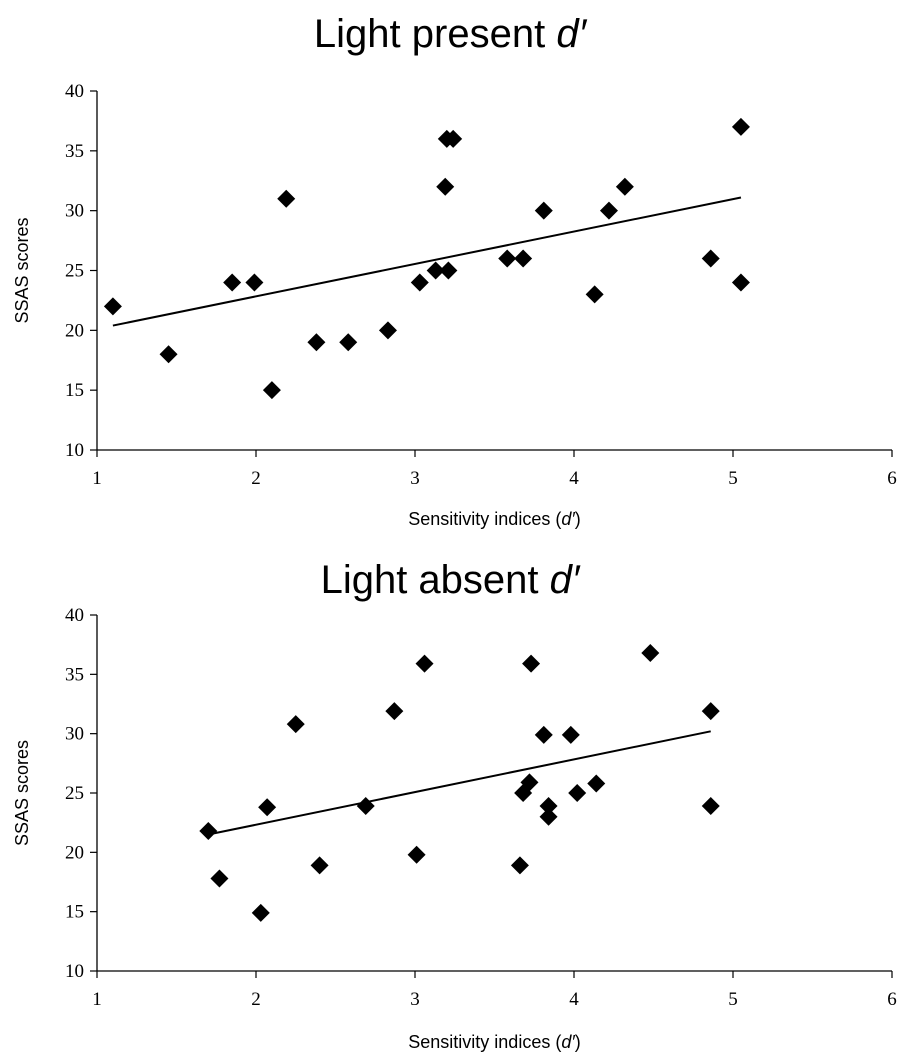 This screenshot has height=1060, width=900. I want to click on chart-title-text: Light absent, so click(429, 580).